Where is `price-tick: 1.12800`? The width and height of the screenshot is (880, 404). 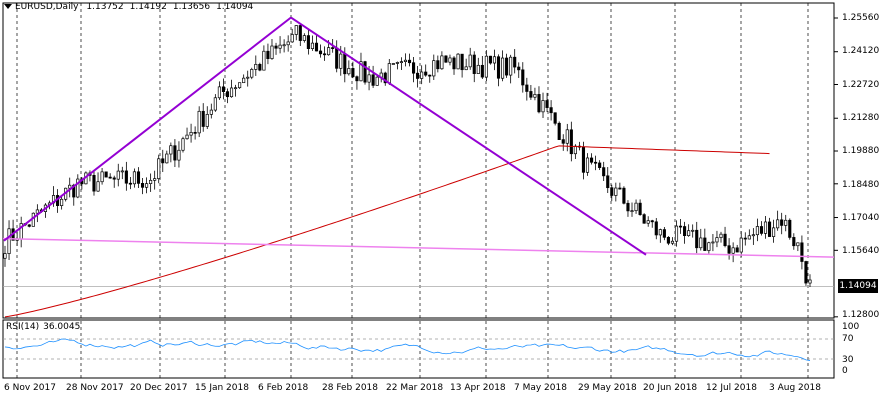 price-tick: 1.12800 is located at coordinates (861, 315).